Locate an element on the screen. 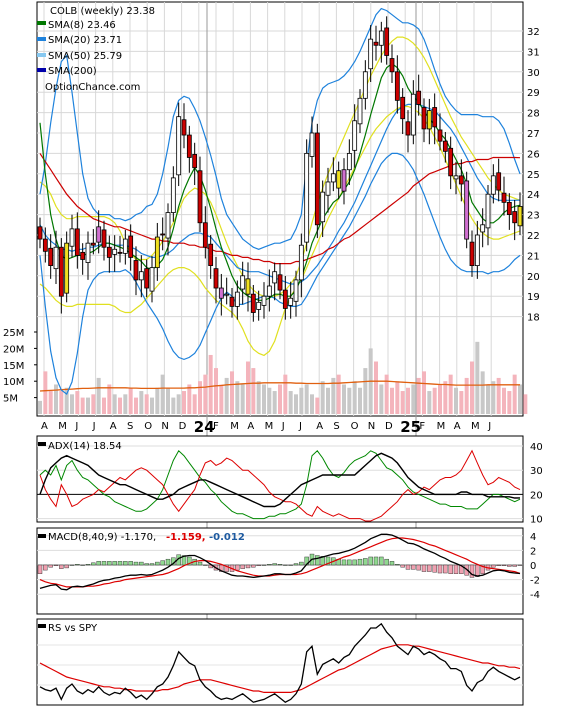  legend-sma50: SMA(50) 25.79 is located at coordinates (79, 56).